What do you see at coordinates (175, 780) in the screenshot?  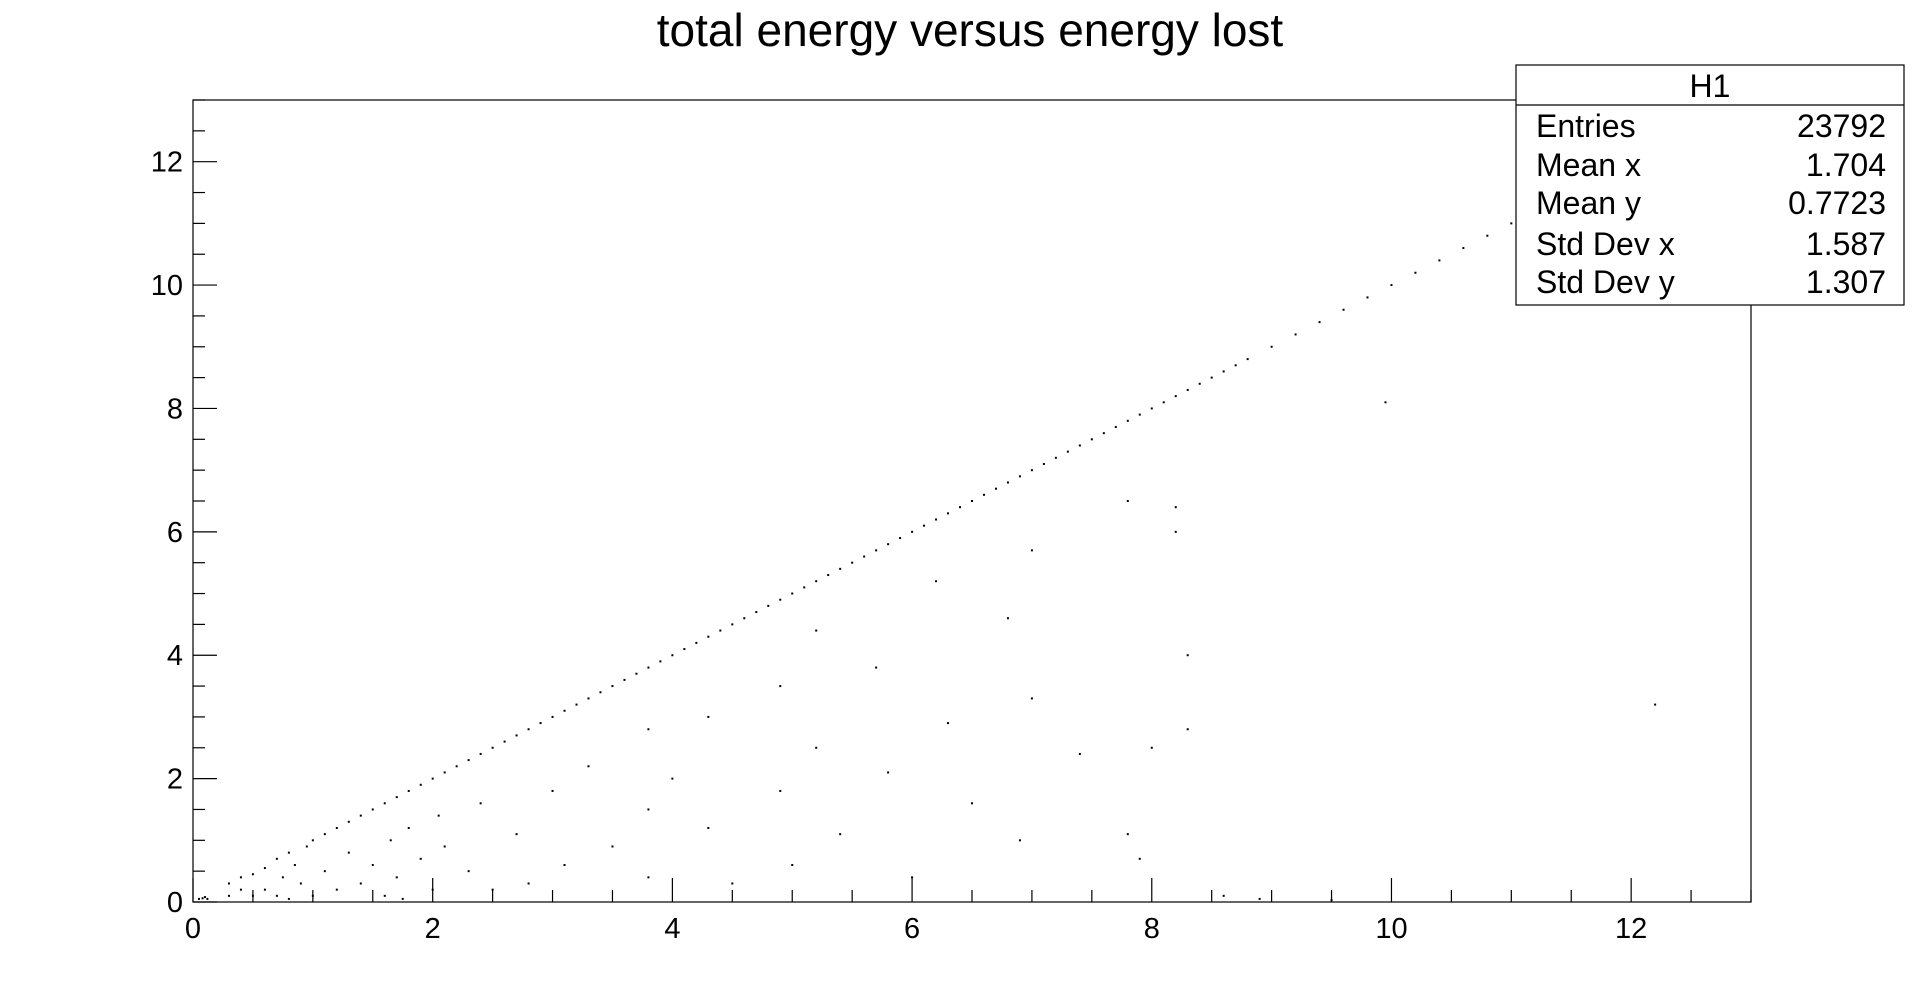 I see `y-tick-label: 2` at bounding box center [175, 780].